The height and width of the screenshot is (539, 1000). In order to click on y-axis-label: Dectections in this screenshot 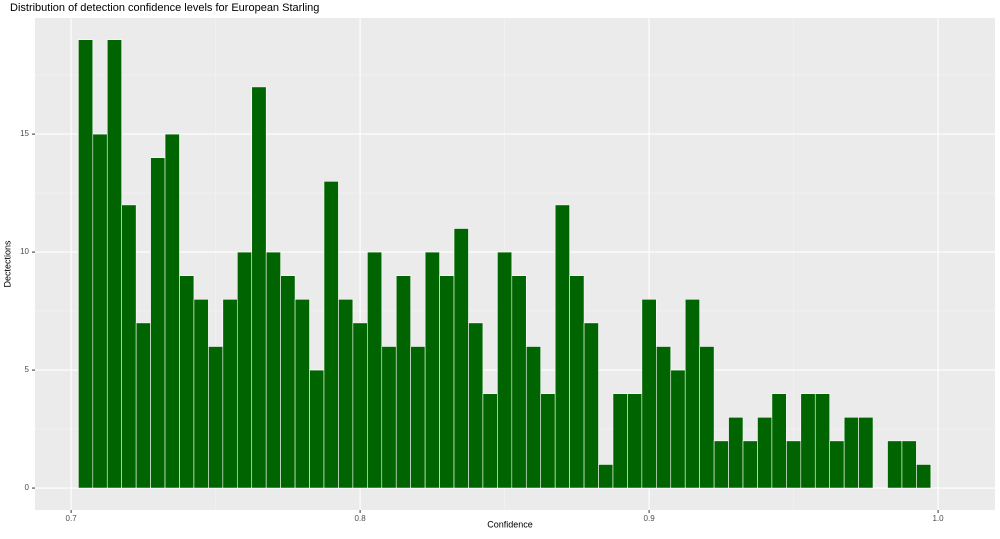, I will do `click(7, 264)`.